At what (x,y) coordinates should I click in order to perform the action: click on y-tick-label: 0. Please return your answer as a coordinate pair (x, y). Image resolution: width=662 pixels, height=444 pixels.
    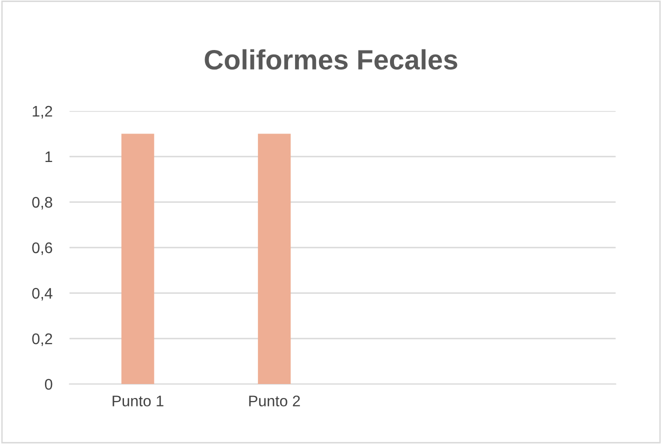
    Looking at the image, I should click on (48, 384).